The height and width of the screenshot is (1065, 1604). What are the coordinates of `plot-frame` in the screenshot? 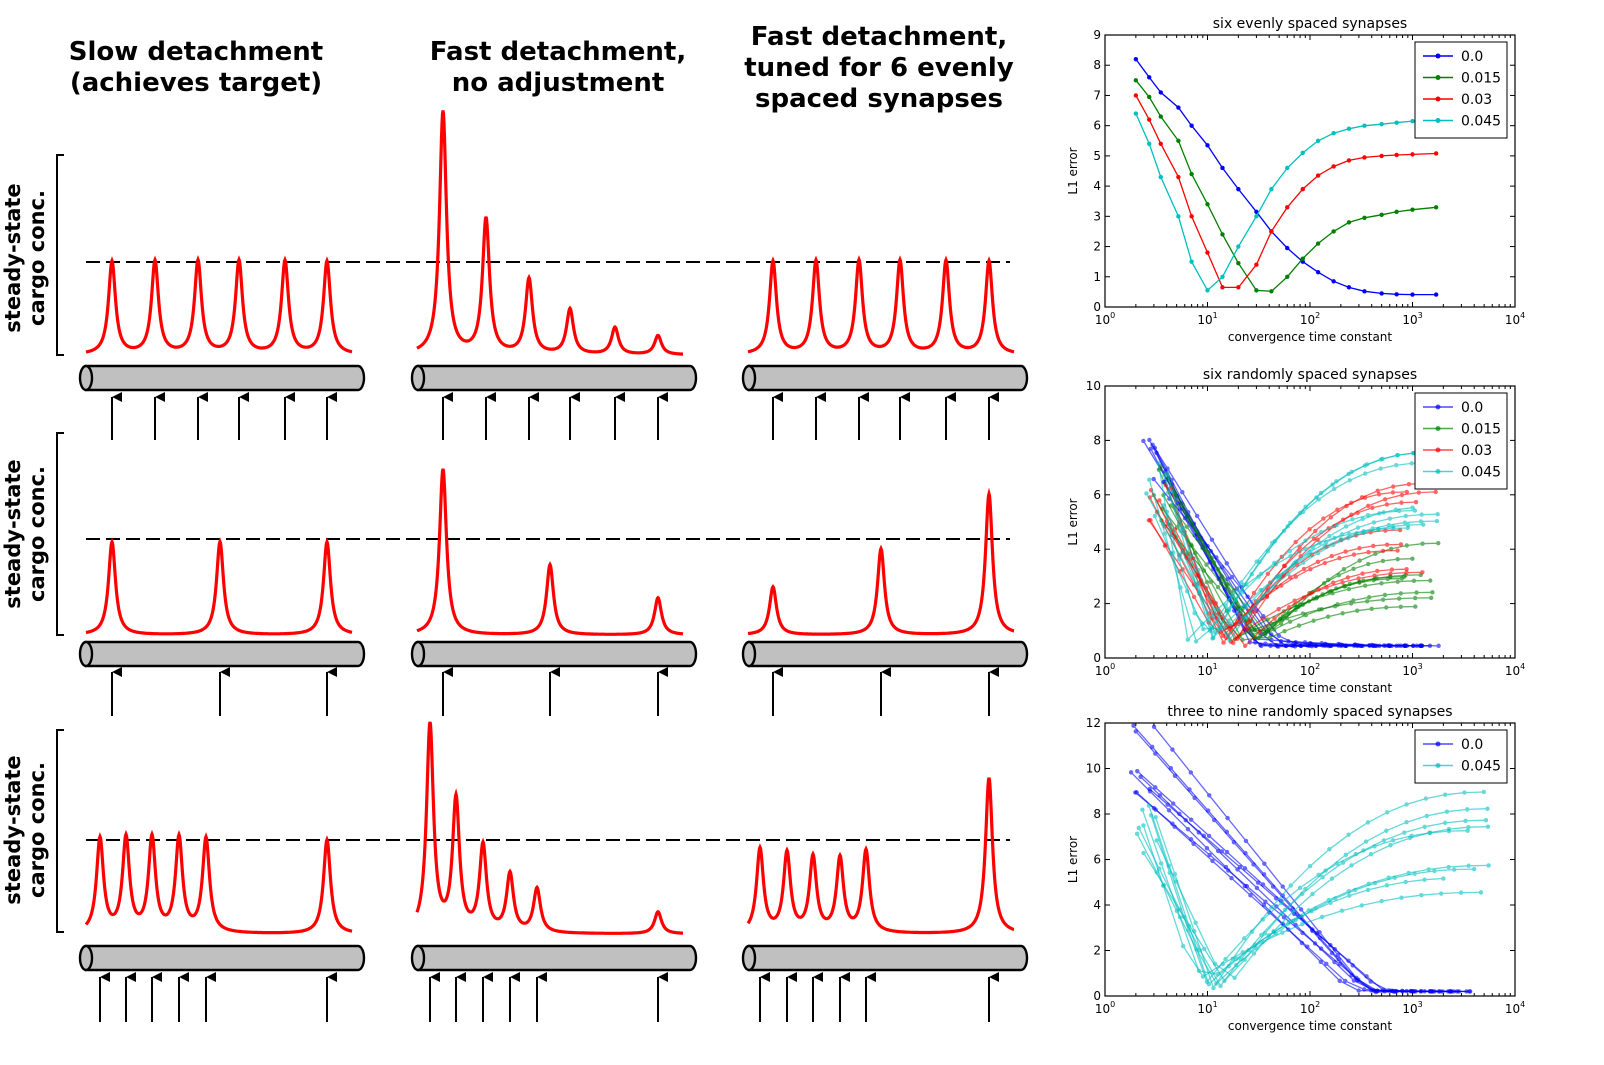 It's located at (1310, 522).